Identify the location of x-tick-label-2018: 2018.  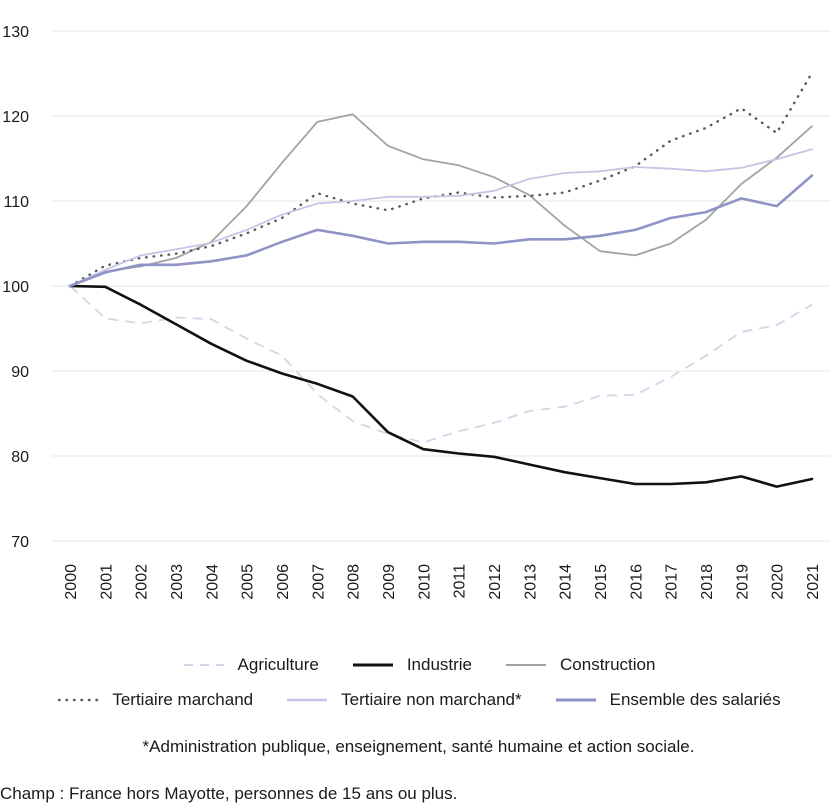
(707, 582).